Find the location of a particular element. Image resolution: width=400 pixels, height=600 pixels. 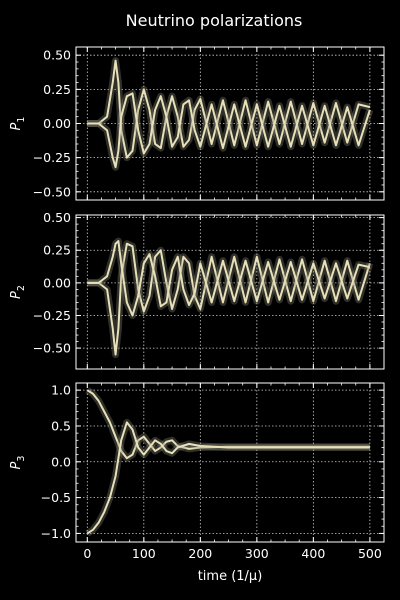

x-axis-label: time (1/μ) is located at coordinates (230, 576).